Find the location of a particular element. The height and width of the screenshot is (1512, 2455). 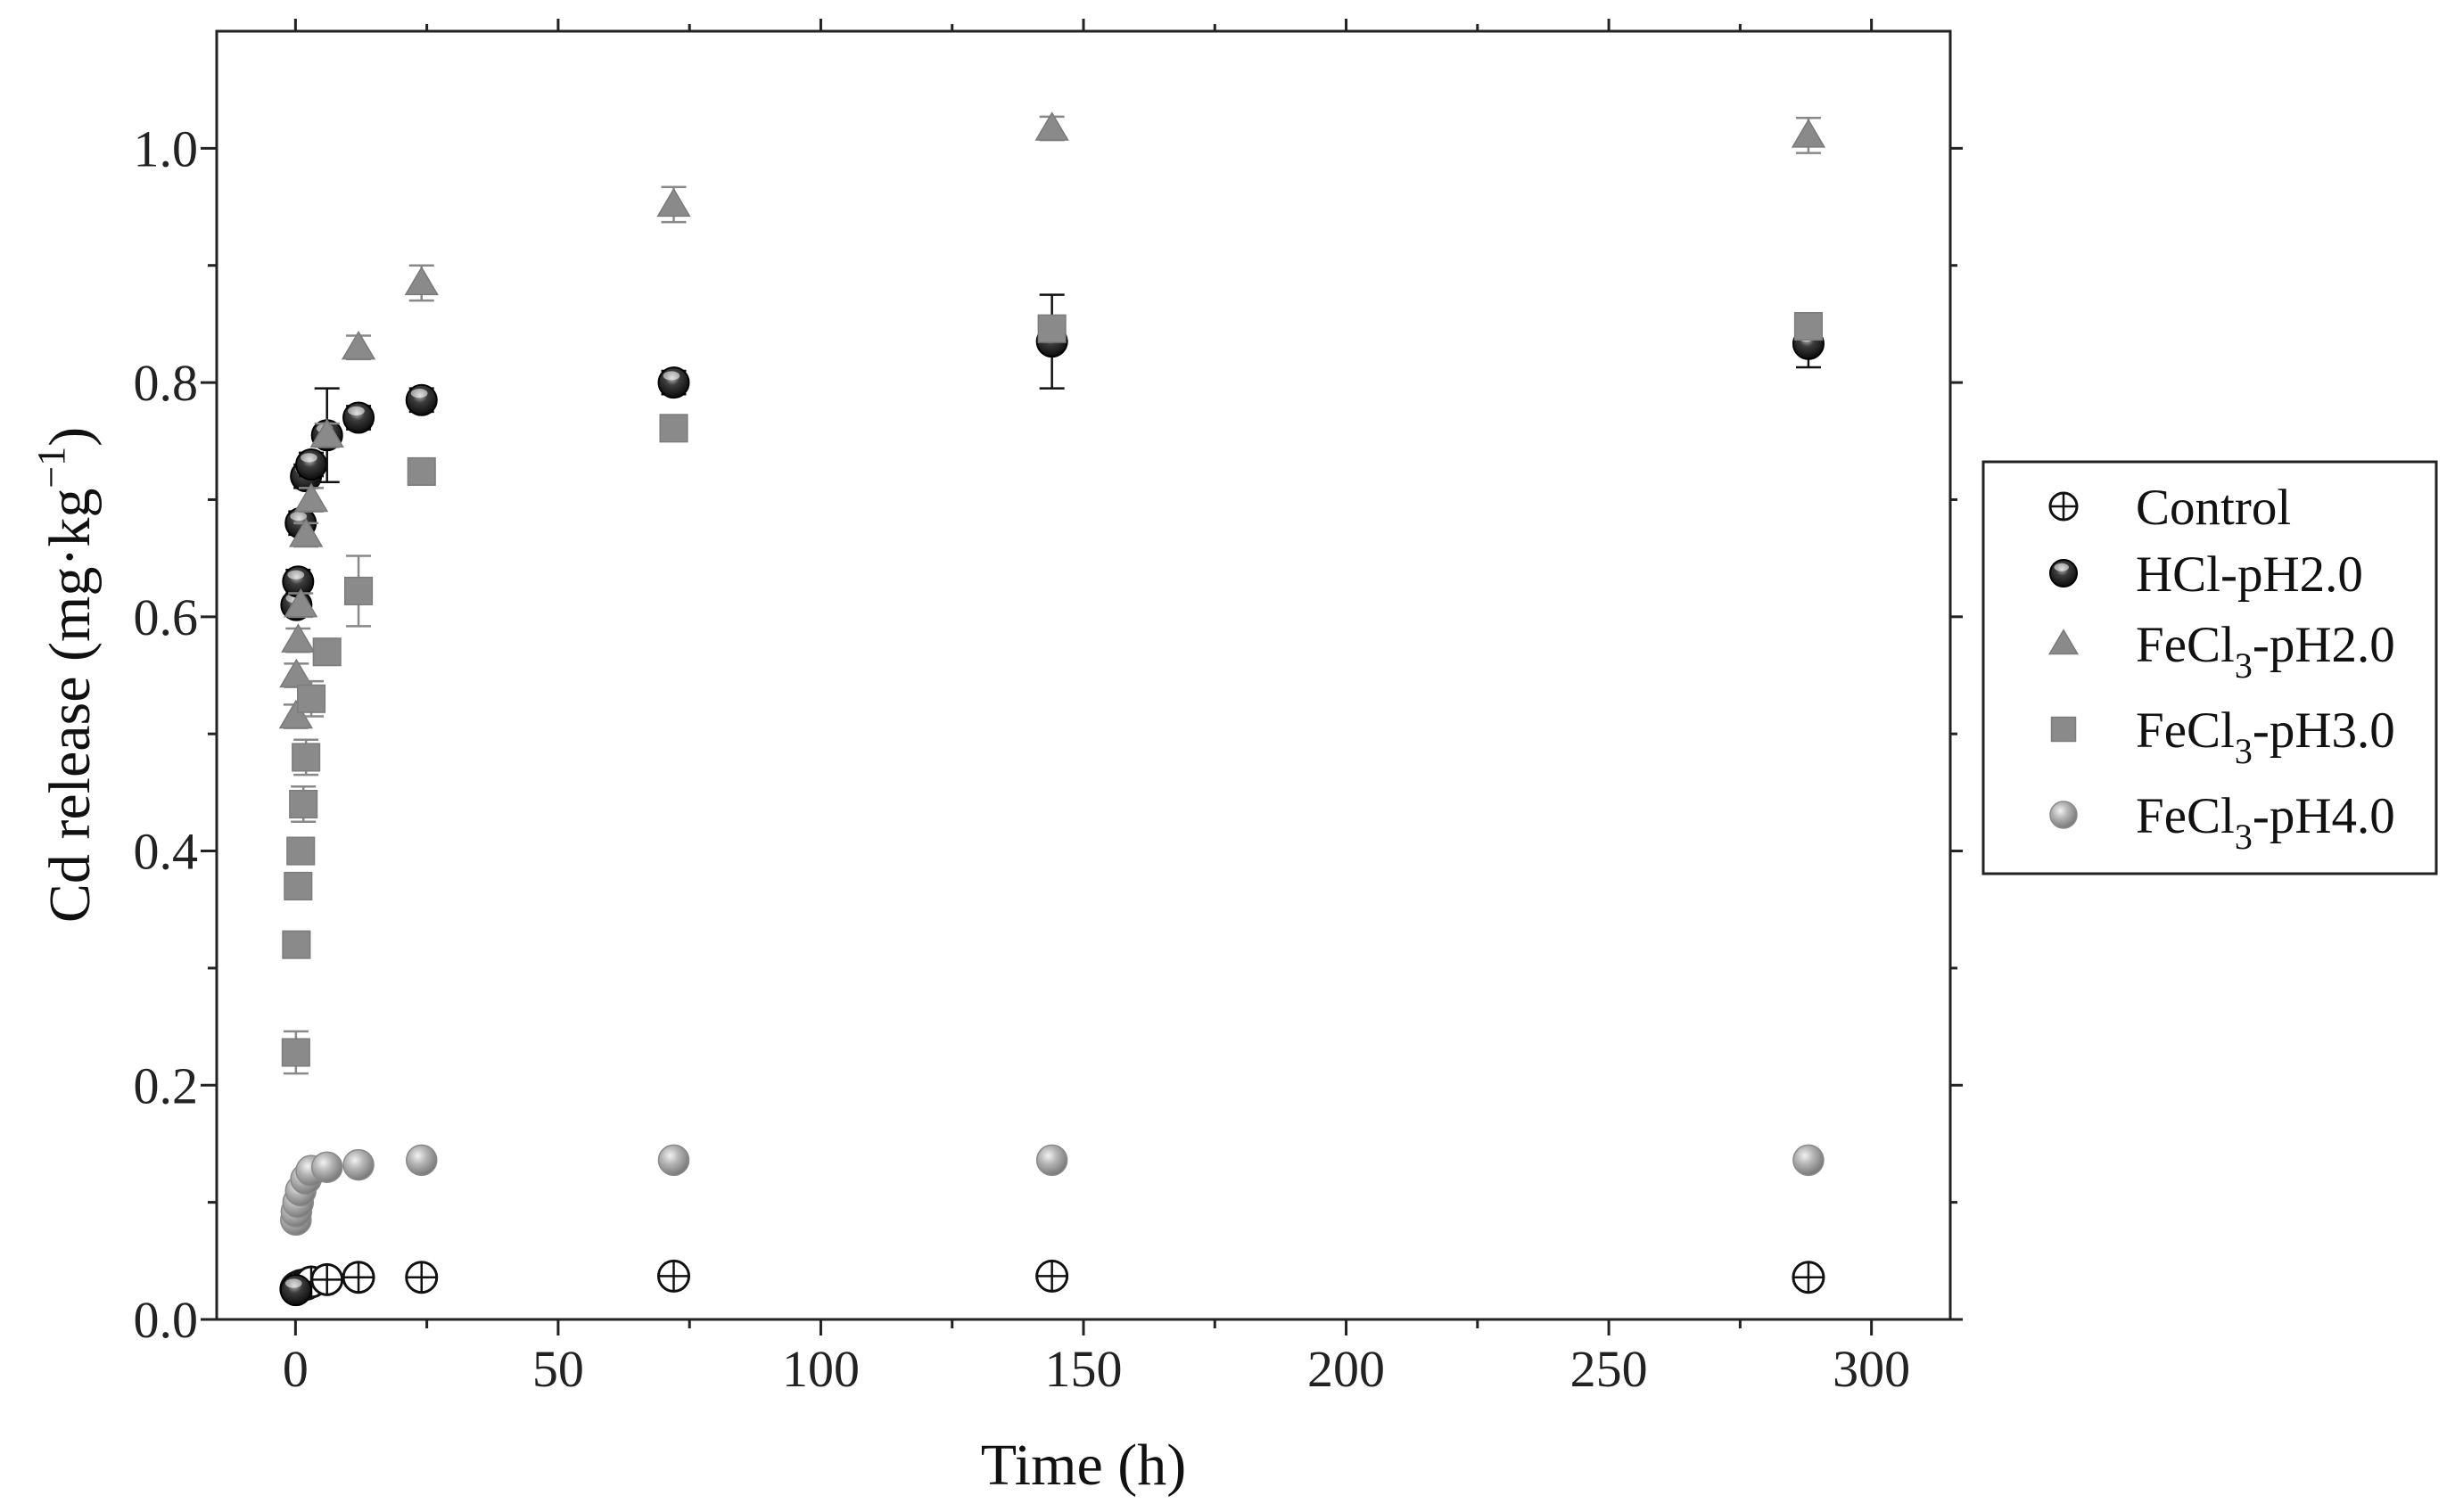

y-tick-label: 0.0 is located at coordinates (166, 1320).